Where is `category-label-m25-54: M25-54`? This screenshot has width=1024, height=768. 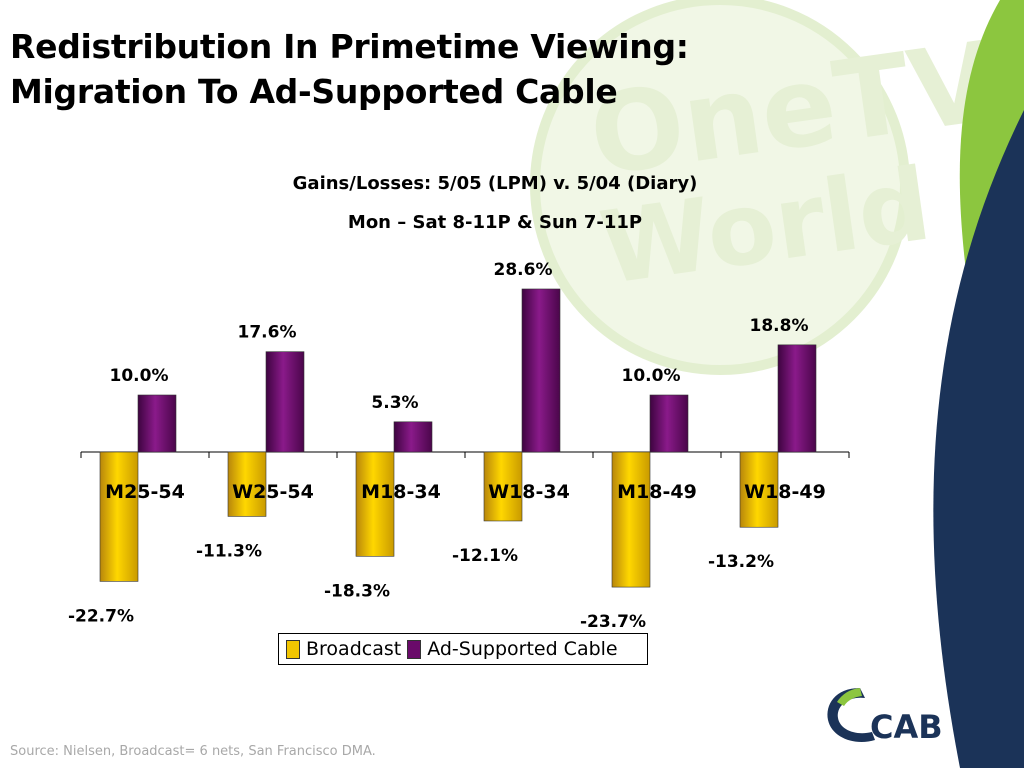 category-label-m25-54: M25-54 is located at coordinates (145, 492).